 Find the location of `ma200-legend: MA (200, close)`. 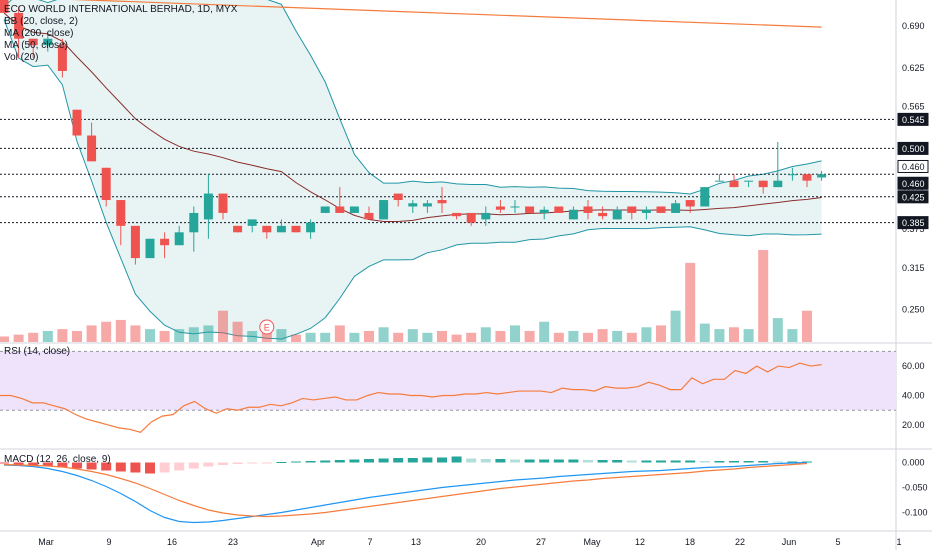

ma200-legend: MA (200, close) is located at coordinates (39, 33).